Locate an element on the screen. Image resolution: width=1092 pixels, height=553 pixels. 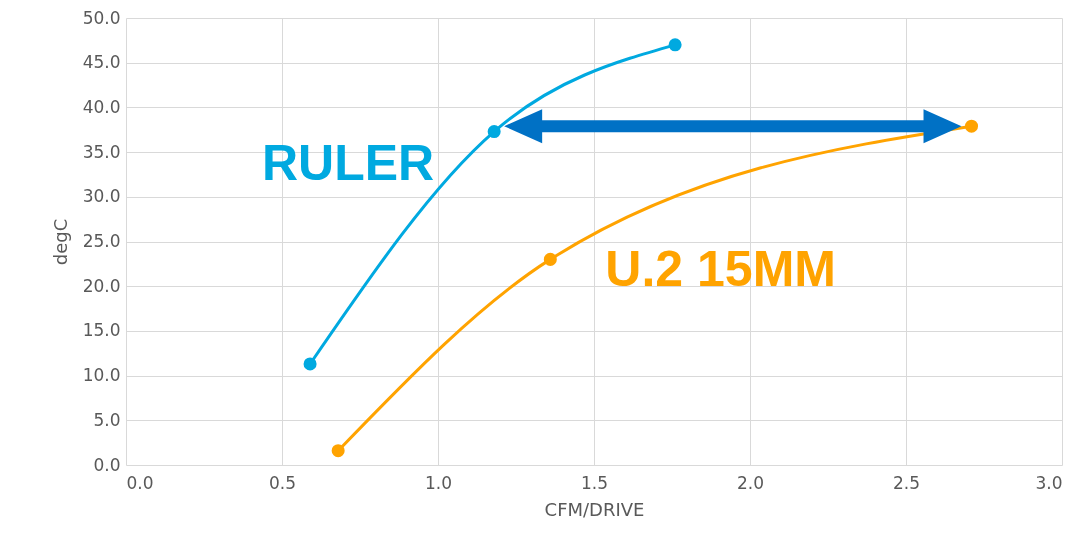
y-tick-label: 25.0 is located at coordinates (101, 241).